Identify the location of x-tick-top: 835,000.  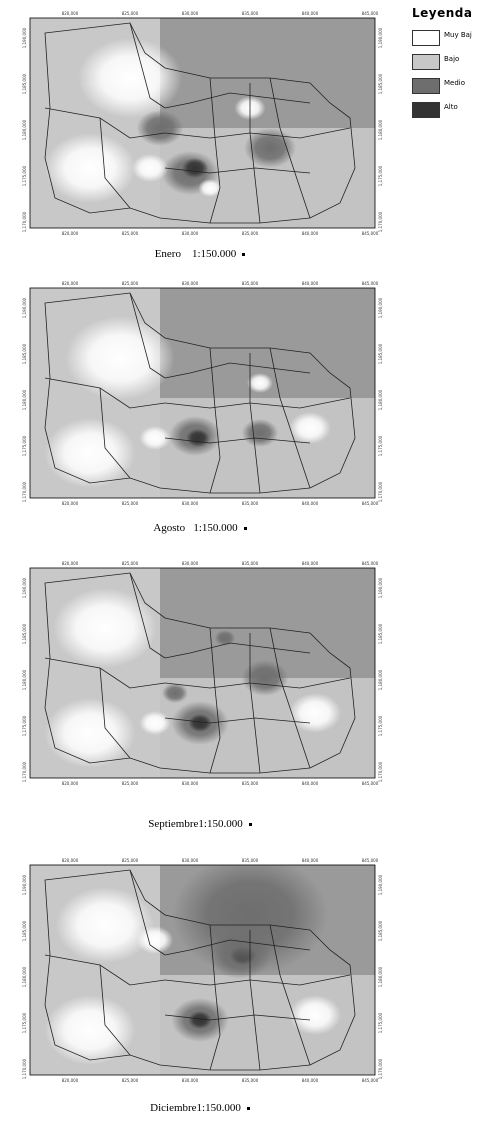
(250, 283).